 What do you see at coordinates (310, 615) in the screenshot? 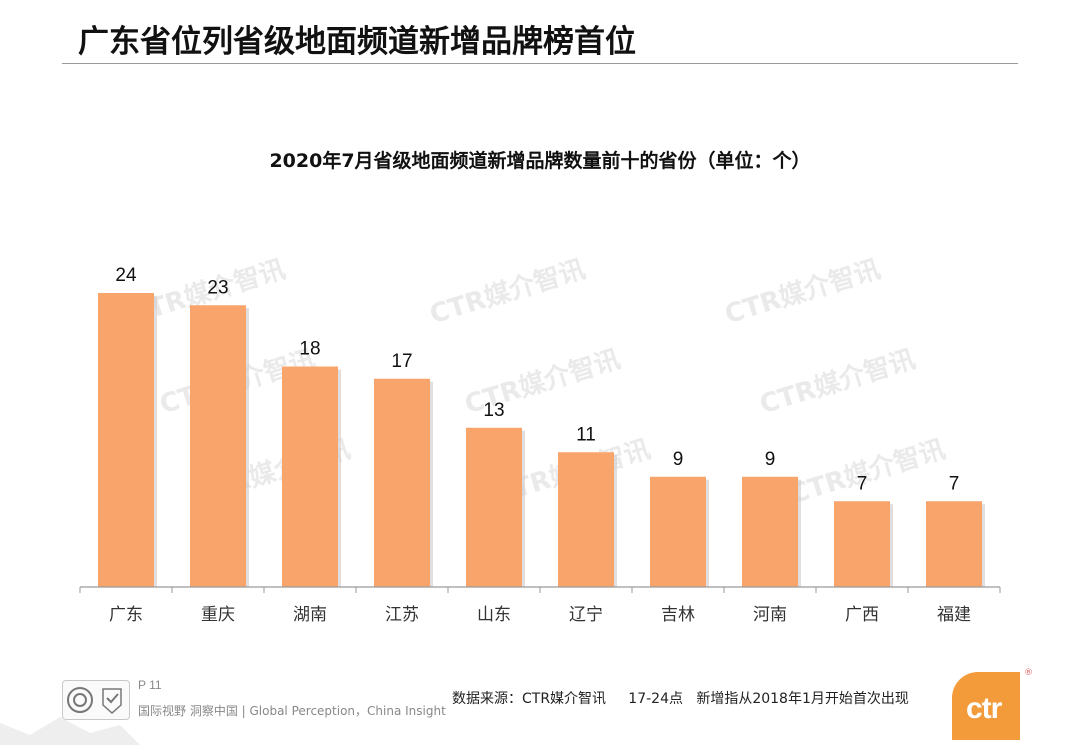
I see `category-label: 湖南` at bounding box center [310, 615].